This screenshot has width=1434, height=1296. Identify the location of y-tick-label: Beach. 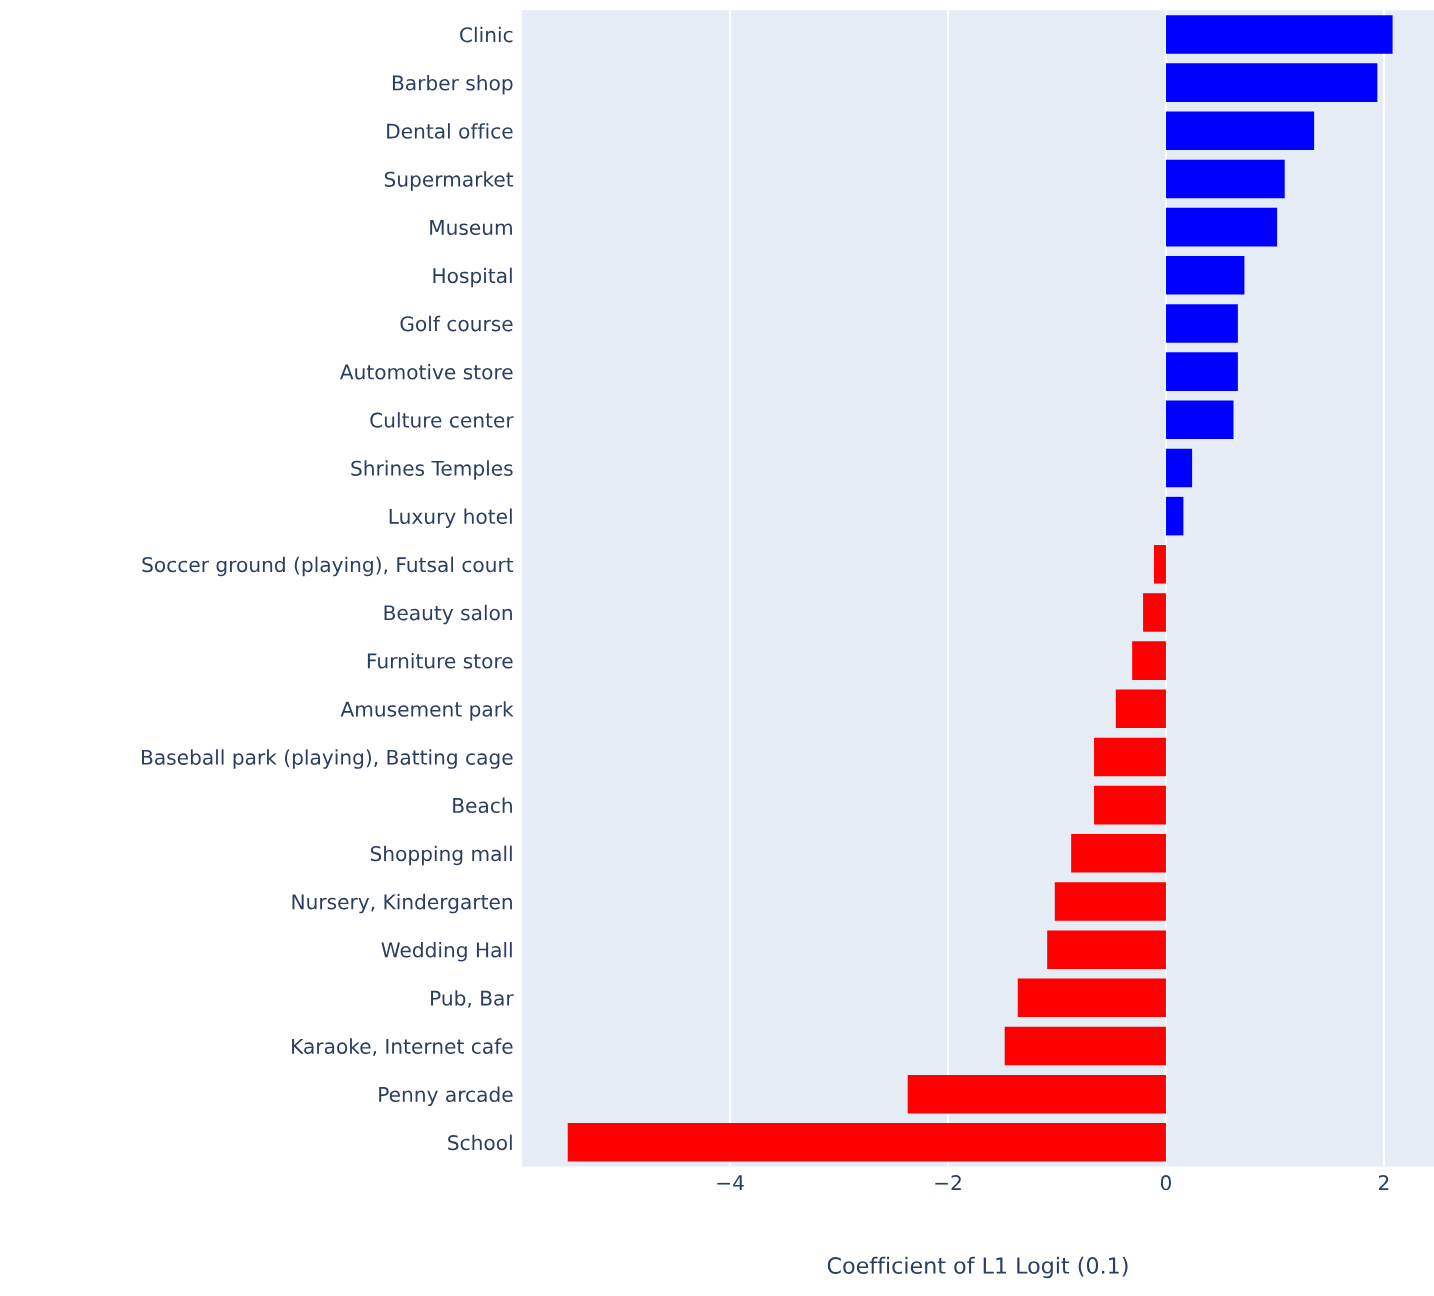
(482, 805).